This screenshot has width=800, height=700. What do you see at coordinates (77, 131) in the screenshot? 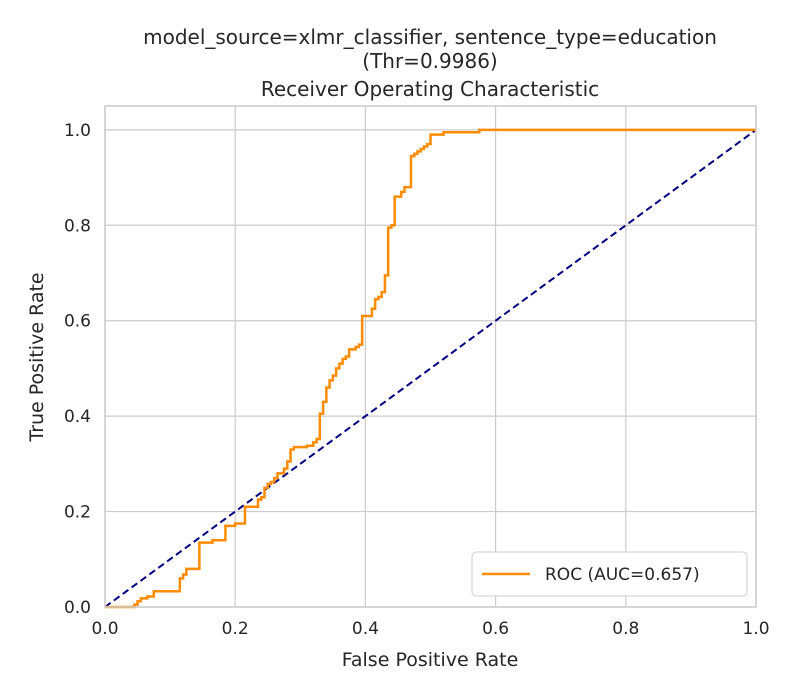
I see `y-tick-label-5: 1.0` at bounding box center [77, 131].